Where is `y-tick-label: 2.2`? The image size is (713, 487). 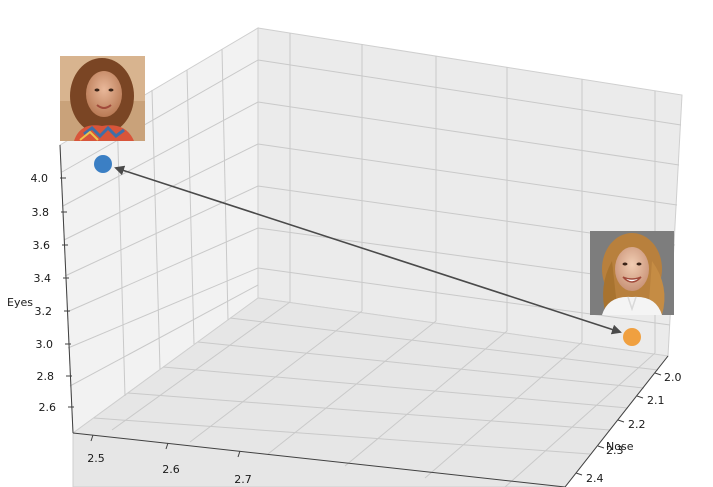
y-tick-label: 2.2 is located at coordinates (637, 424).